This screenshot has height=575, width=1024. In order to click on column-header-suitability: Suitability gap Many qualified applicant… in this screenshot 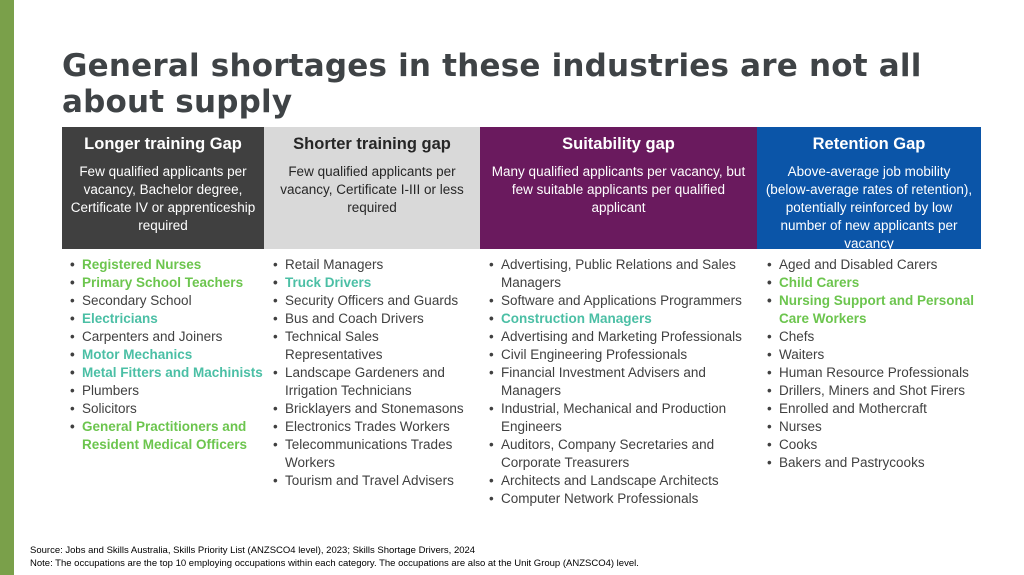, I will do `click(618, 188)`.